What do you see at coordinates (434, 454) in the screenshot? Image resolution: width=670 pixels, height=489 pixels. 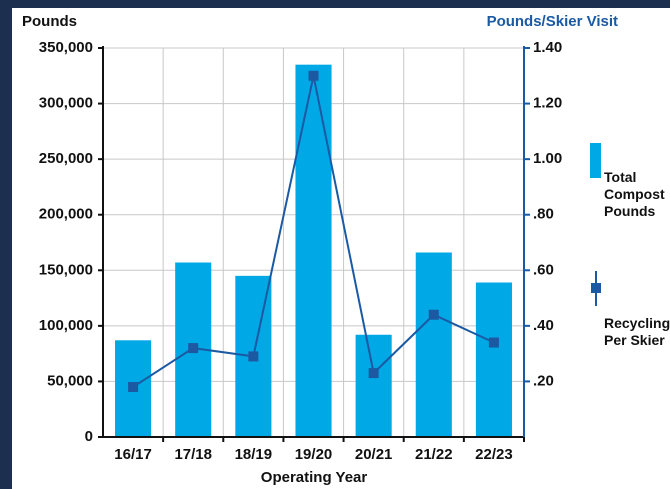 I see `x-tick-label: 21/22` at bounding box center [434, 454].